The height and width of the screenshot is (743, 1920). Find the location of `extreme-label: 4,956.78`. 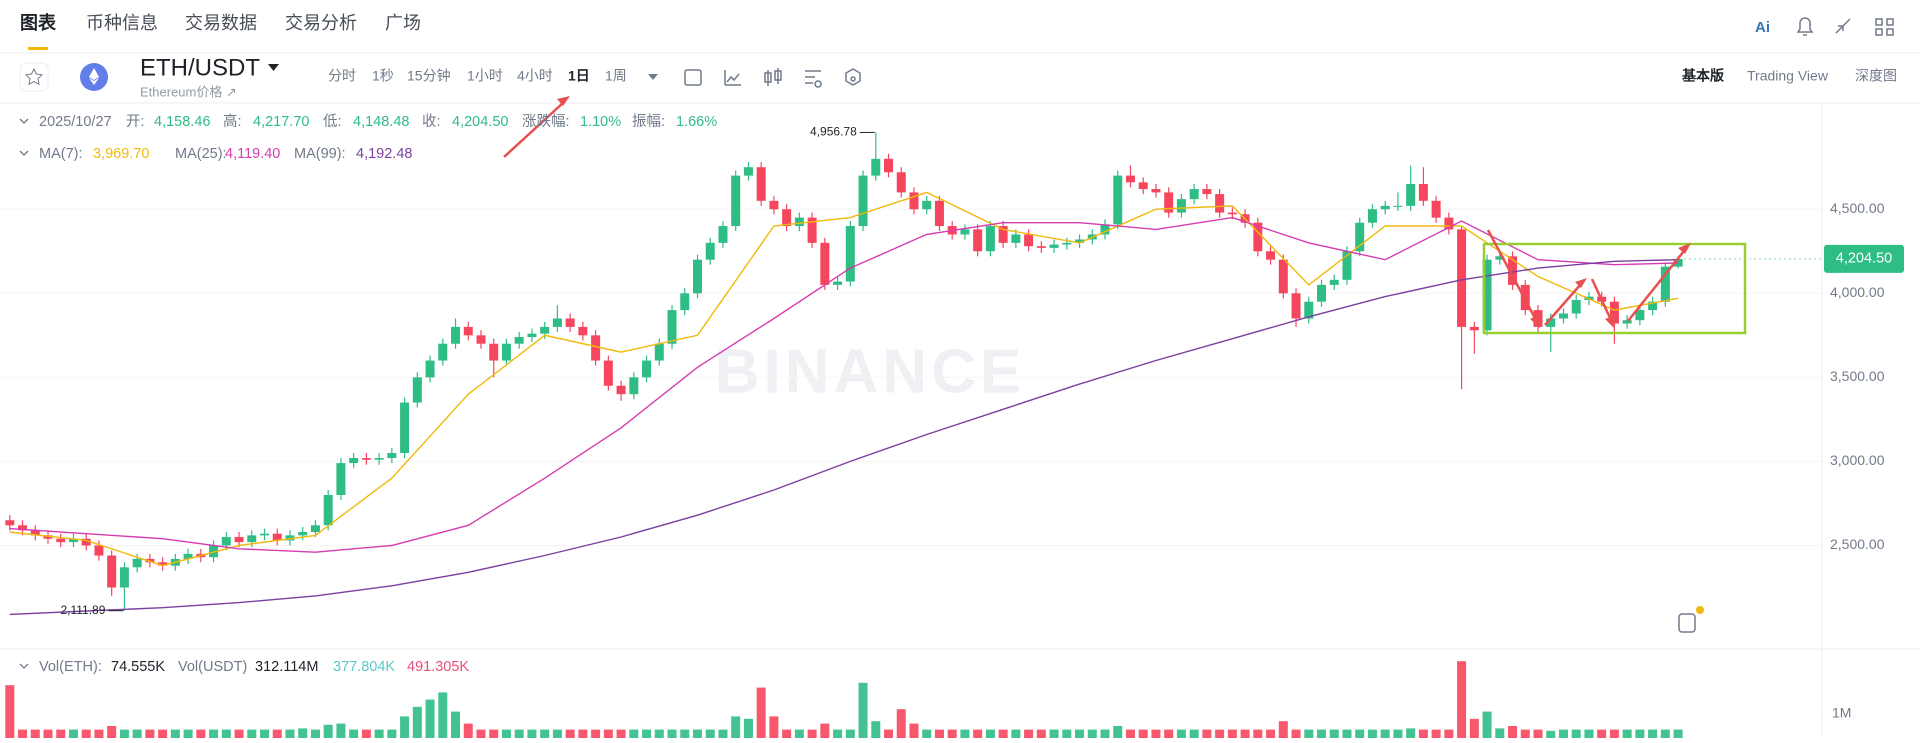

extreme-label: 4,956.78 is located at coordinates (833, 132).